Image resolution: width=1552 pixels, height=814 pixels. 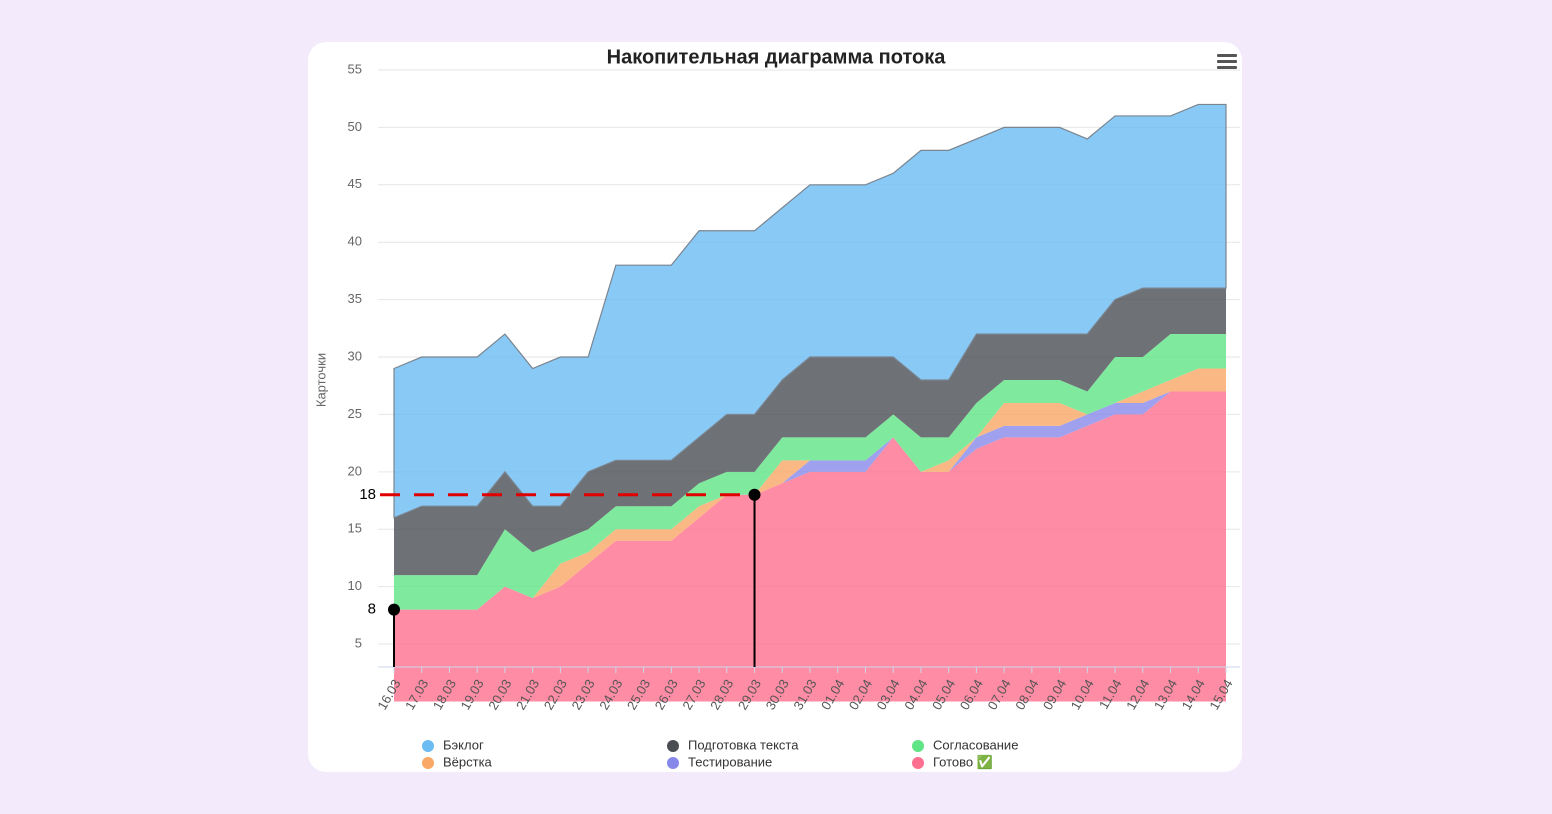 What do you see at coordinates (355, 183) in the screenshot?
I see `y-tick-label: 45` at bounding box center [355, 183].